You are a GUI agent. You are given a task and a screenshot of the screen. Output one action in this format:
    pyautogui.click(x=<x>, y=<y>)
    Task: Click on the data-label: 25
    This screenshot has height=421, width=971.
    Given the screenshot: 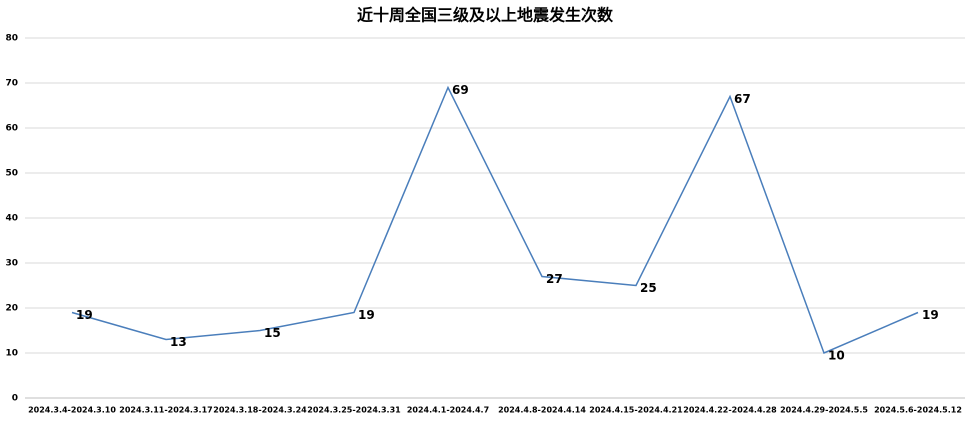 What is the action you would take?
    pyautogui.click(x=648, y=288)
    